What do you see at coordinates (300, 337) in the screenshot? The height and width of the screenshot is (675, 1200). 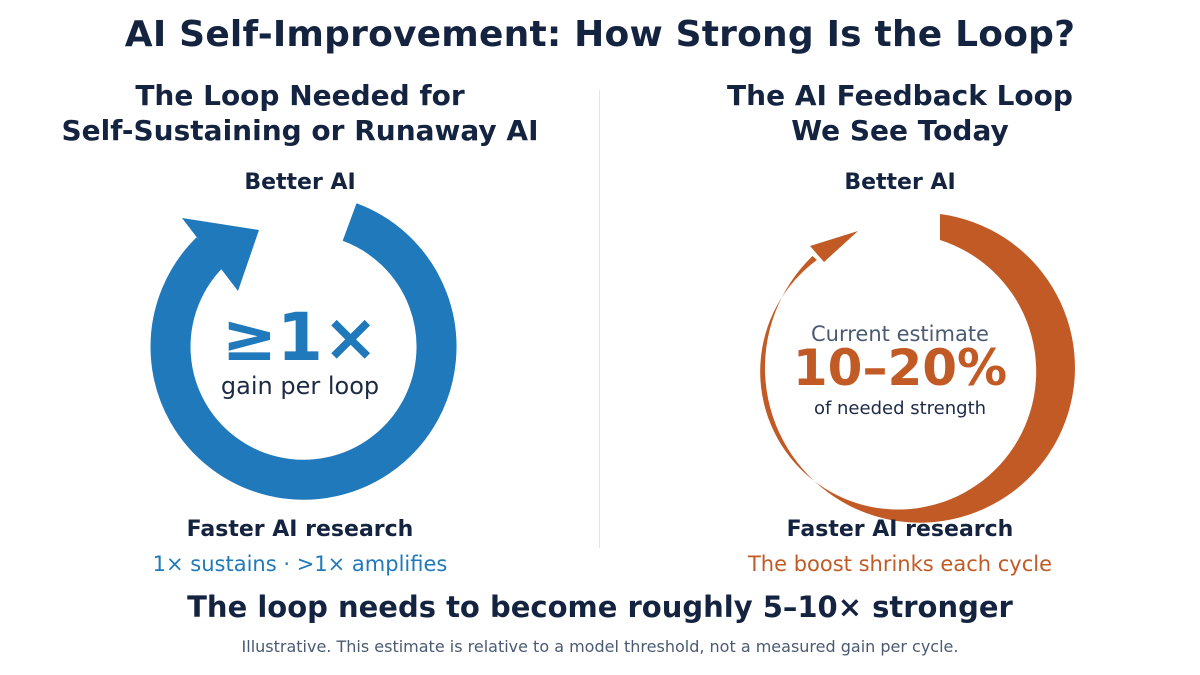 I see `loop-gain-value: ≥1×` at bounding box center [300, 337].